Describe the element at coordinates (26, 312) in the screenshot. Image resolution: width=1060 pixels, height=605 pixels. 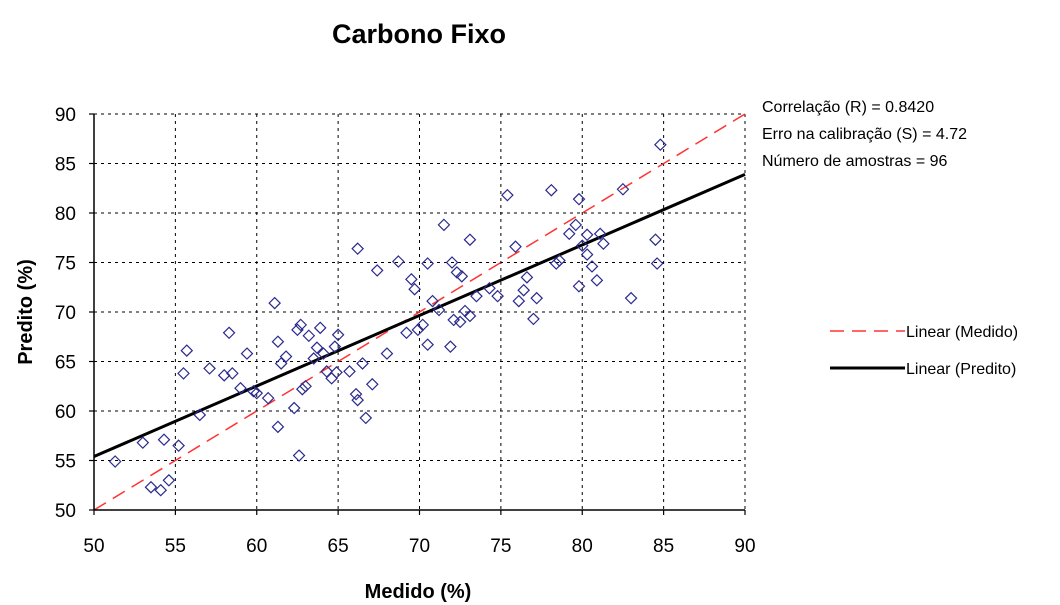
I see `y-axis-title: Predito (%)` at that location.